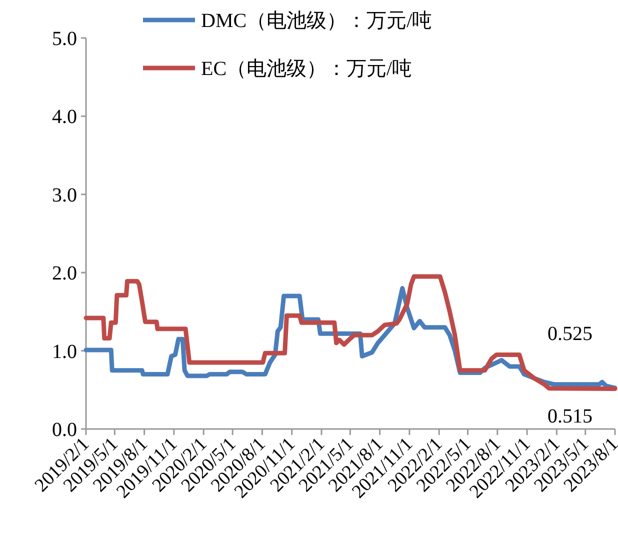 The width and height of the screenshot is (618, 541). What do you see at coordinates (64, 273) in the screenshot?
I see `y-tick-label: 2.0` at bounding box center [64, 273].